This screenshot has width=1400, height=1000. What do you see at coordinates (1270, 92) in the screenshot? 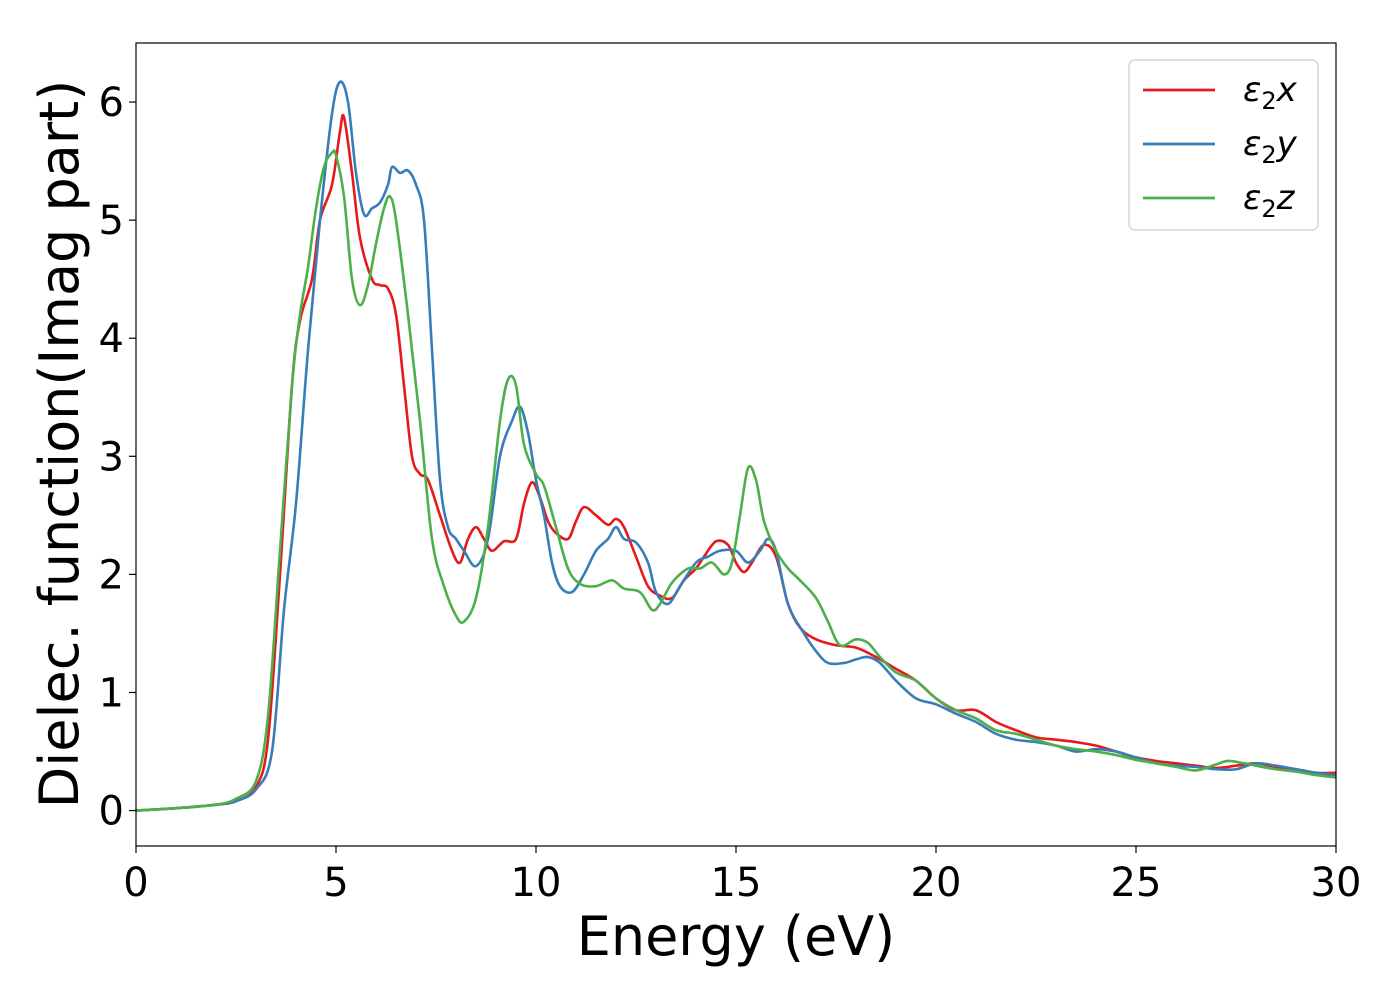
I see `legend-label-x: ε2x` at bounding box center [1270, 92].